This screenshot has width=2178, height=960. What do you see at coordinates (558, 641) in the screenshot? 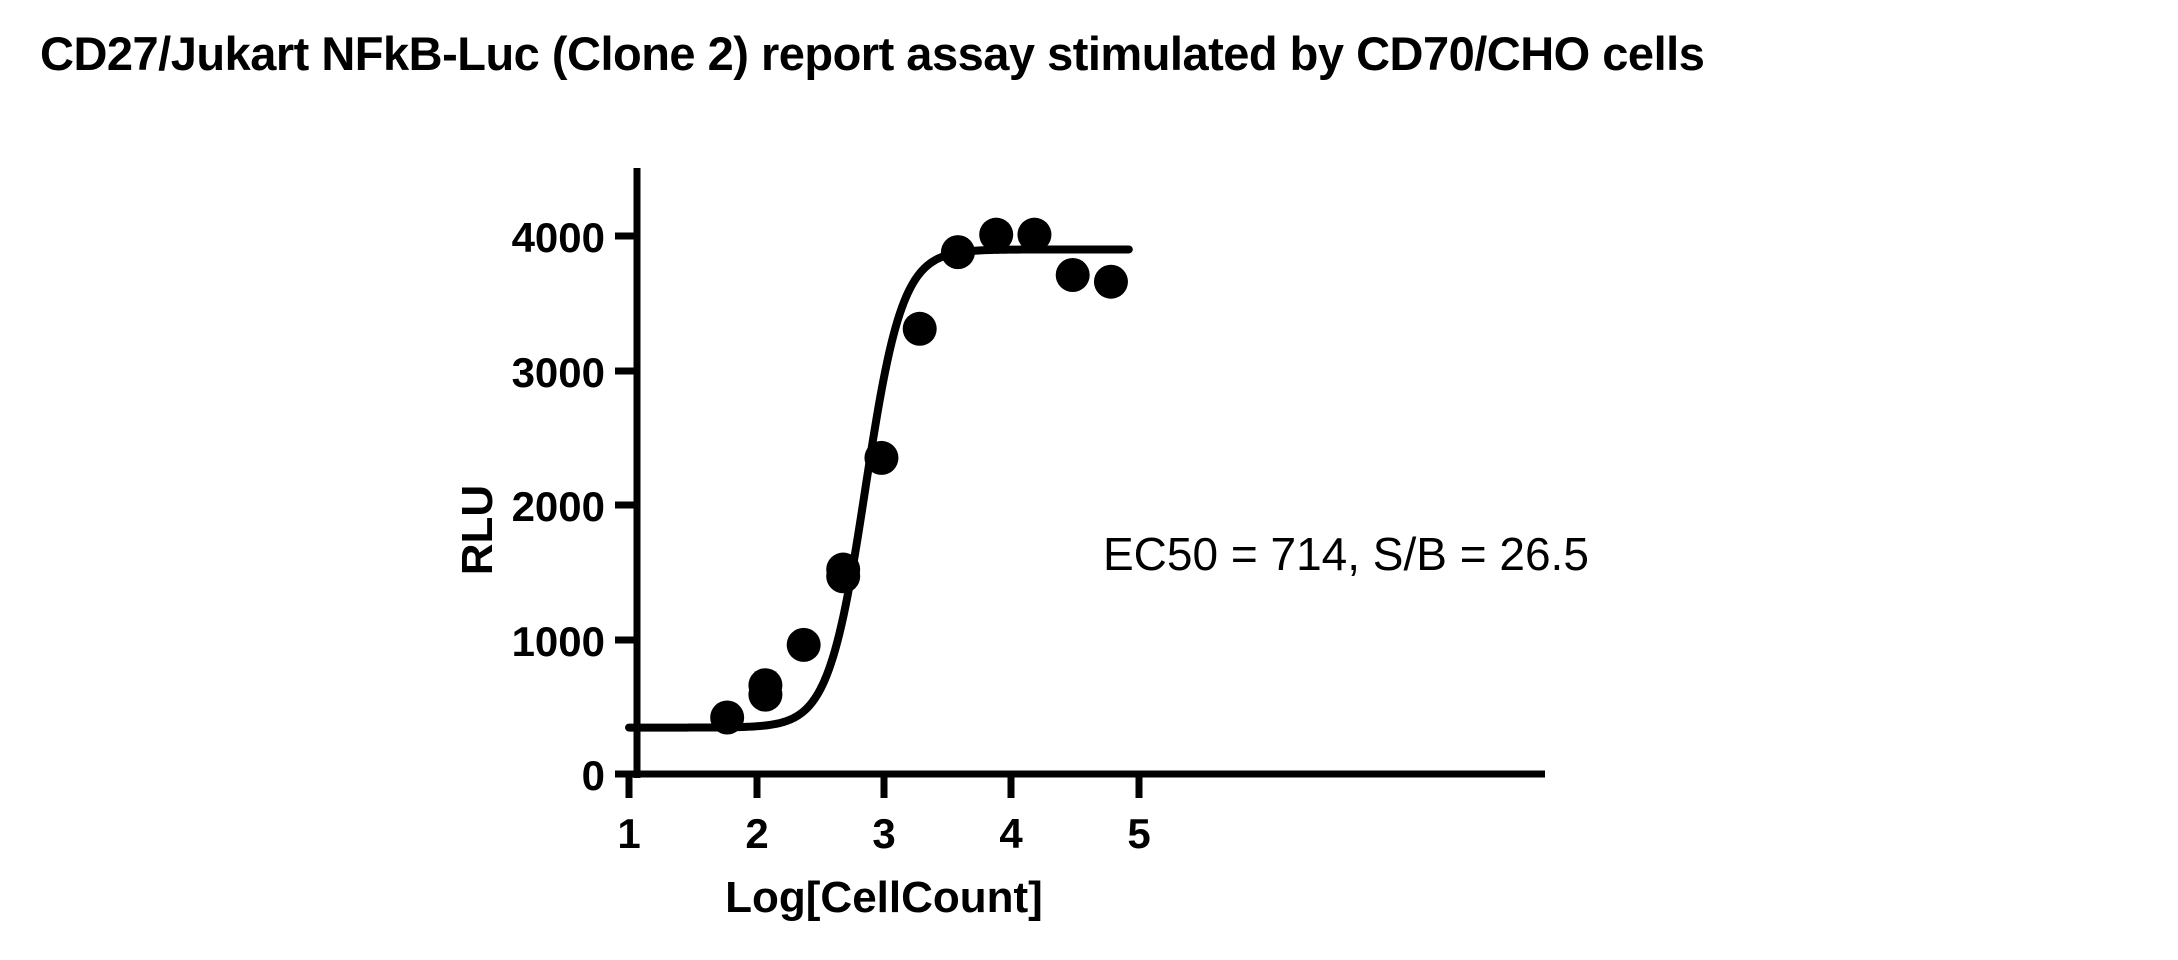
I see `y-tick-label-1000: 1000` at bounding box center [558, 641].